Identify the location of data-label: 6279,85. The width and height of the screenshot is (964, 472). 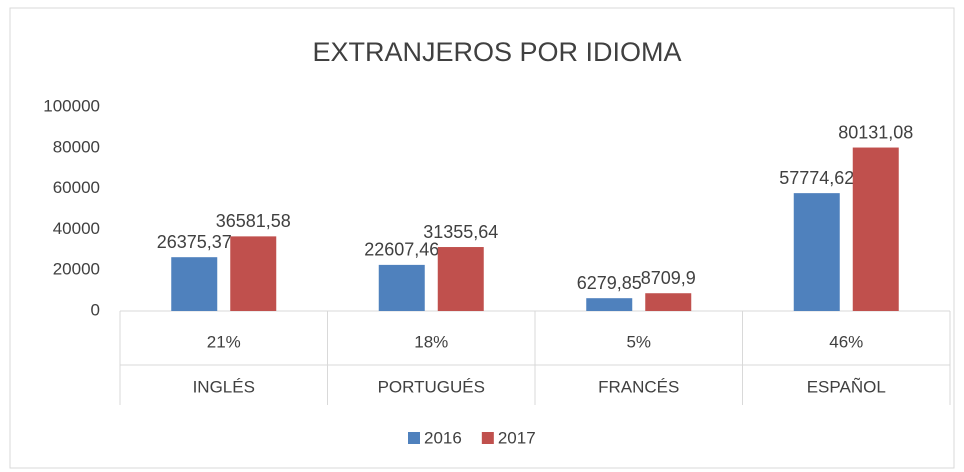
(609, 283).